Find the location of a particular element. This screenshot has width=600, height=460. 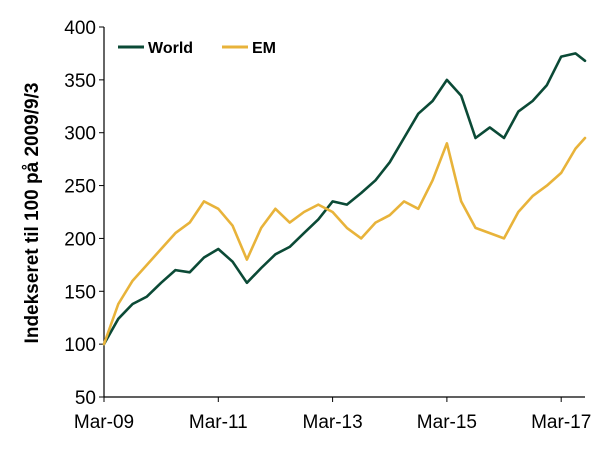

x-tick-label: Mar-15 is located at coordinates (447, 422).